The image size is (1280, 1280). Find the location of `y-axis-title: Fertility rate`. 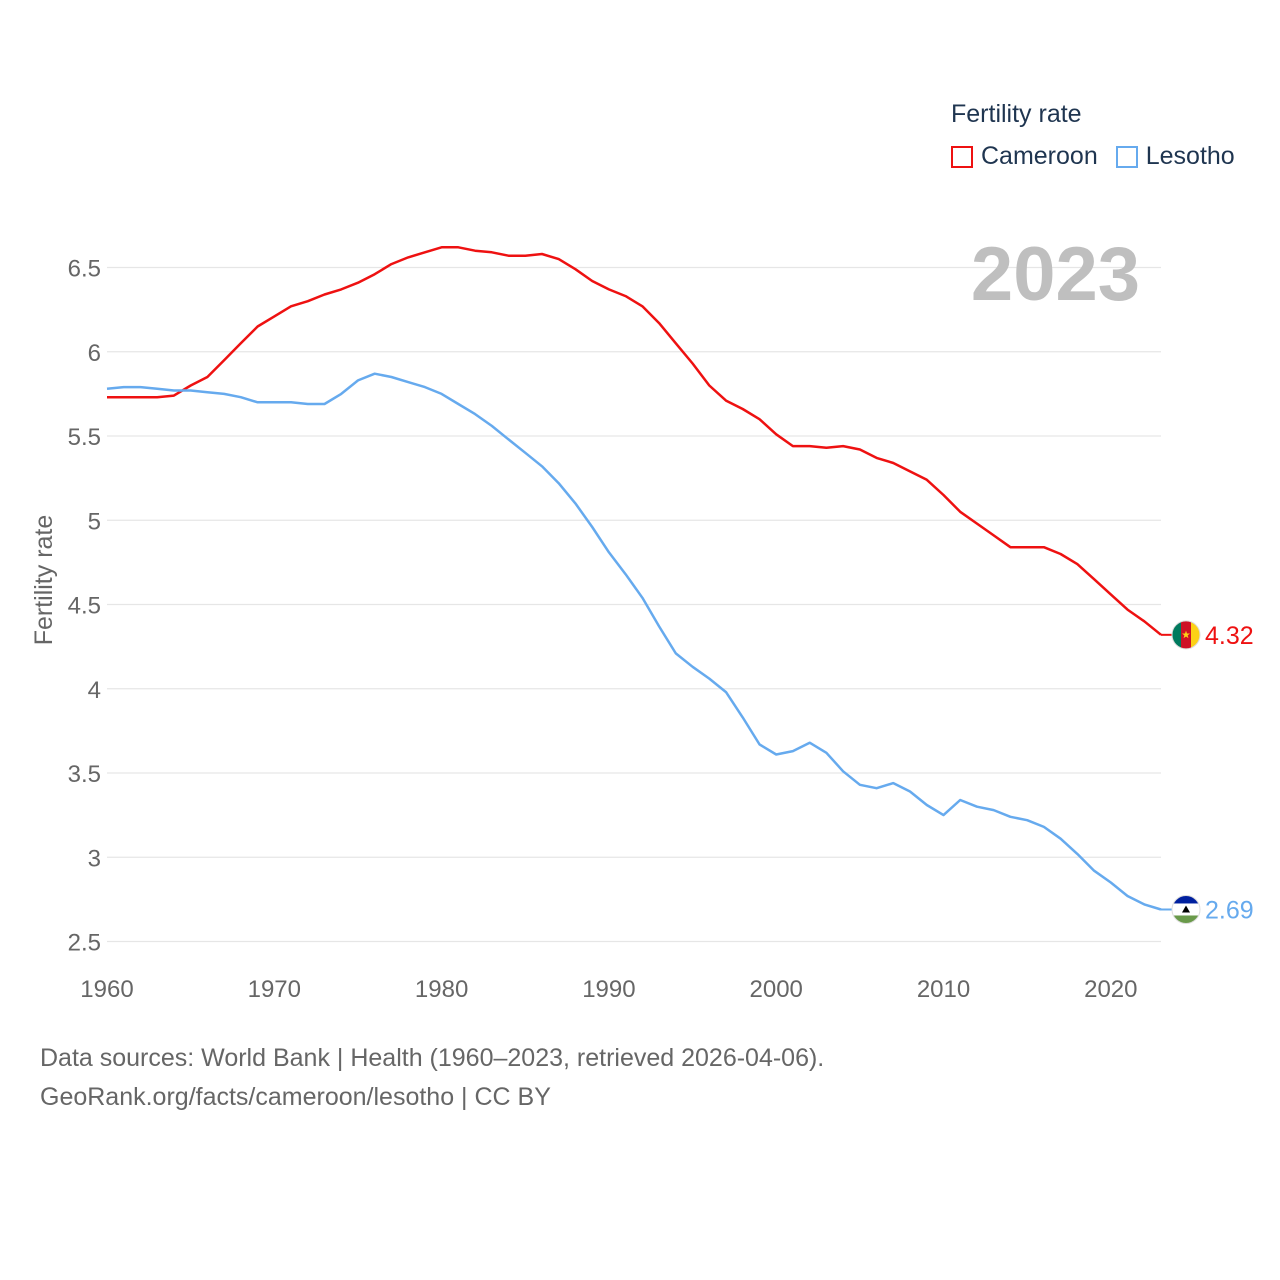

y-axis-title: Fertility rate is located at coordinates (44, 580).